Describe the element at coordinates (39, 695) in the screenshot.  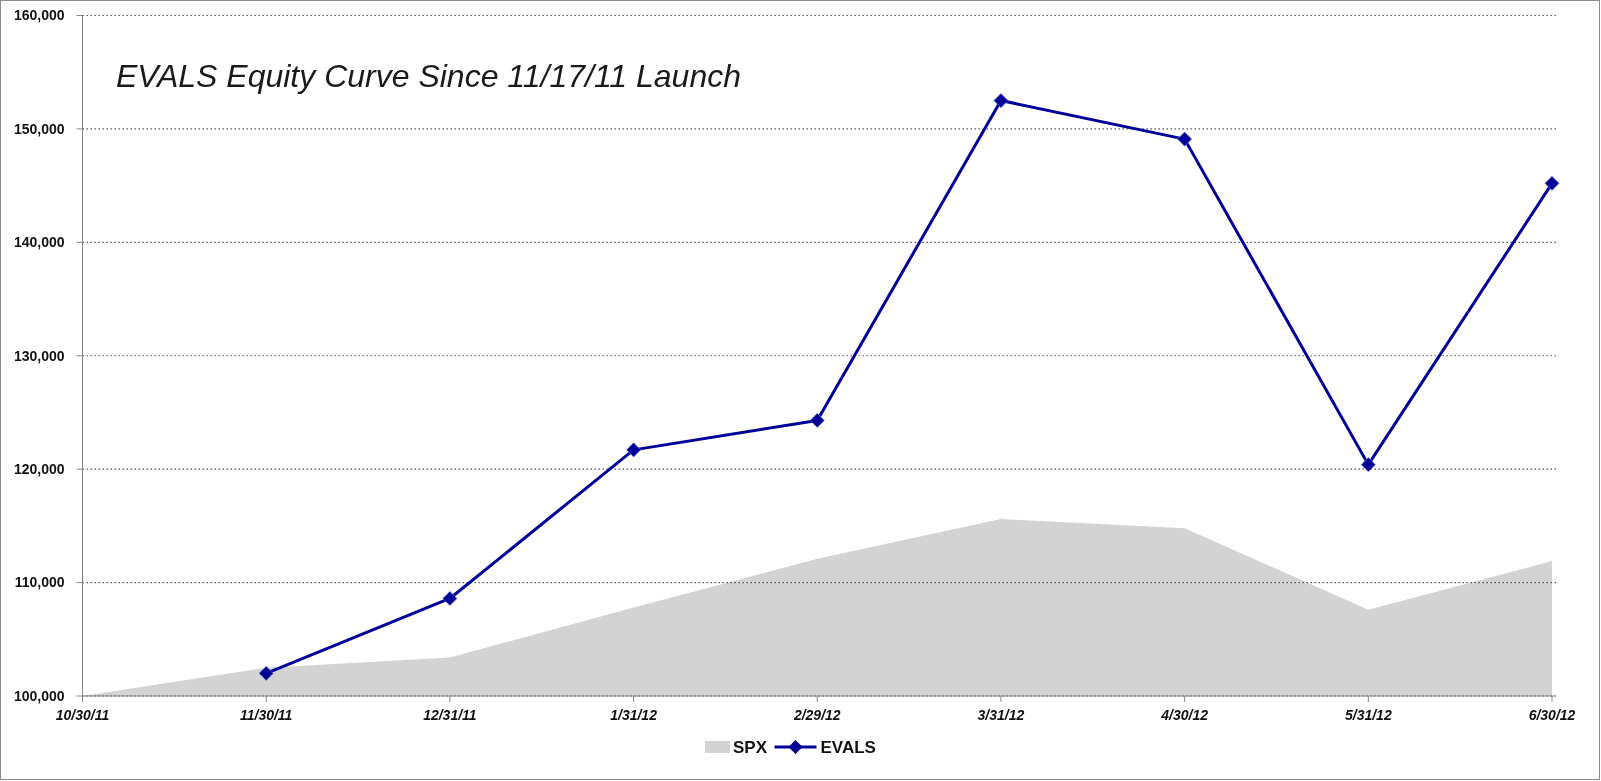
I see `y-tick-label: 100,000` at that location.